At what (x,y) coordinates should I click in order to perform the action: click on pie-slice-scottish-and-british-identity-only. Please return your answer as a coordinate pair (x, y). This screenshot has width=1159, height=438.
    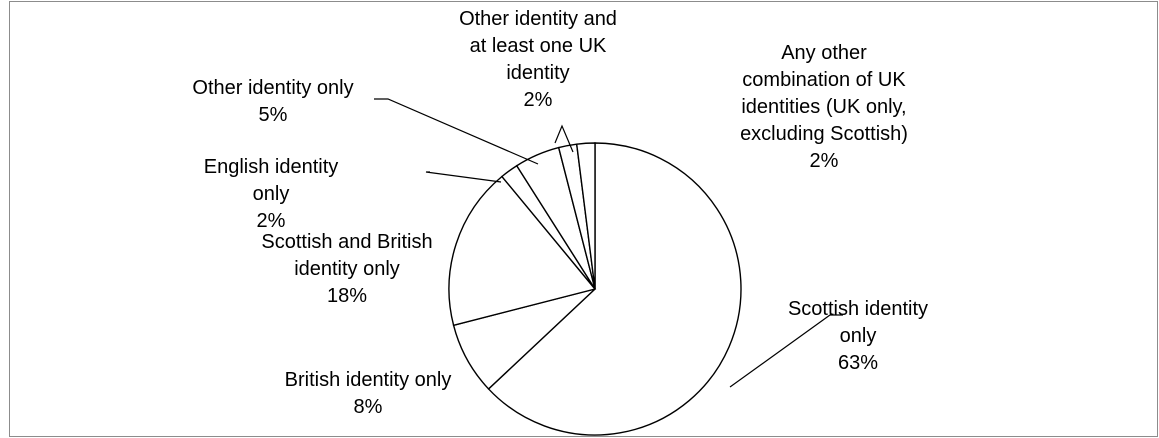
    Looking at the image, I should click on (522, 251).